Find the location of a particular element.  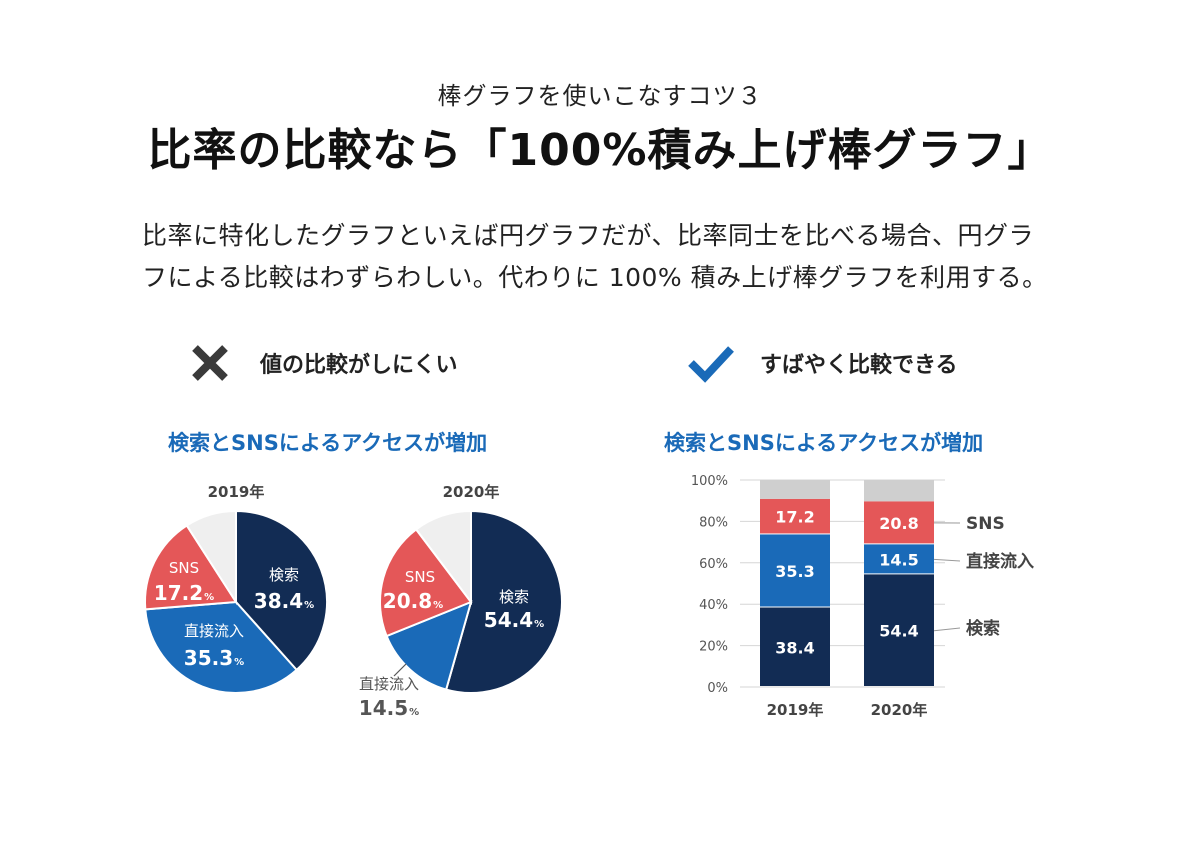

y-tick-label: 0% is located at coordinates (717, 688).